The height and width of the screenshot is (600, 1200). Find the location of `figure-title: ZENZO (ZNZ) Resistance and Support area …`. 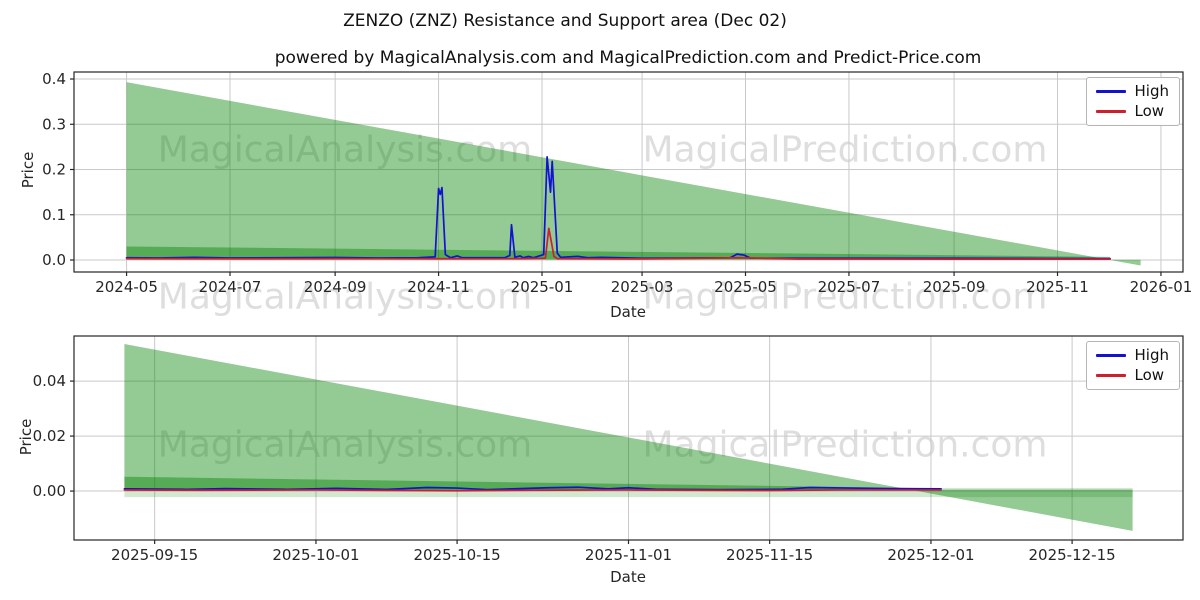

figure-title: ZENZO (ZNZ) Resistance and Support area … is located at coordinates (565, 21).